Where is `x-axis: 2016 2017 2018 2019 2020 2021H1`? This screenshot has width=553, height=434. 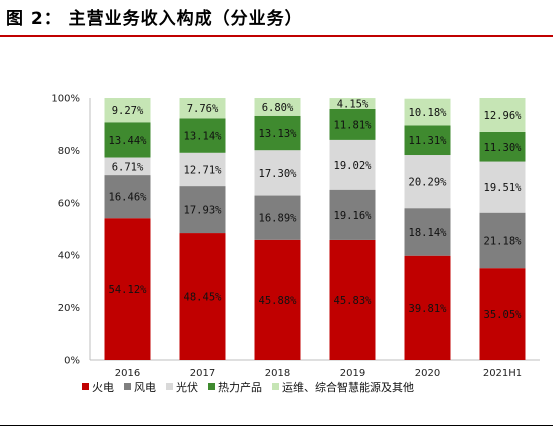
x-axis: 2016 2017 2018 2019 2020 2021H1 is located at coordinates (318, 373).